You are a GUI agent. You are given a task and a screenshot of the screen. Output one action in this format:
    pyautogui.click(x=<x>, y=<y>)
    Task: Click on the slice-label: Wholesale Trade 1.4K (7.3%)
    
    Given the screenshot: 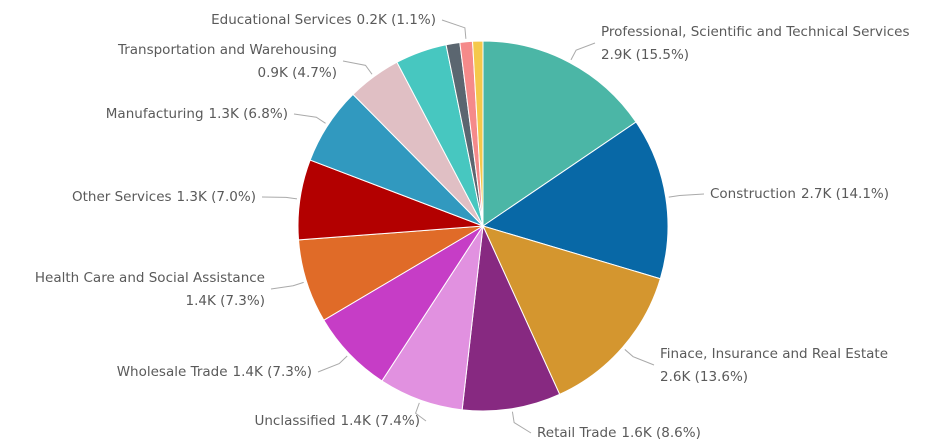 What is the action you would take?
    pyautogui.click(x=214, y=372)
    